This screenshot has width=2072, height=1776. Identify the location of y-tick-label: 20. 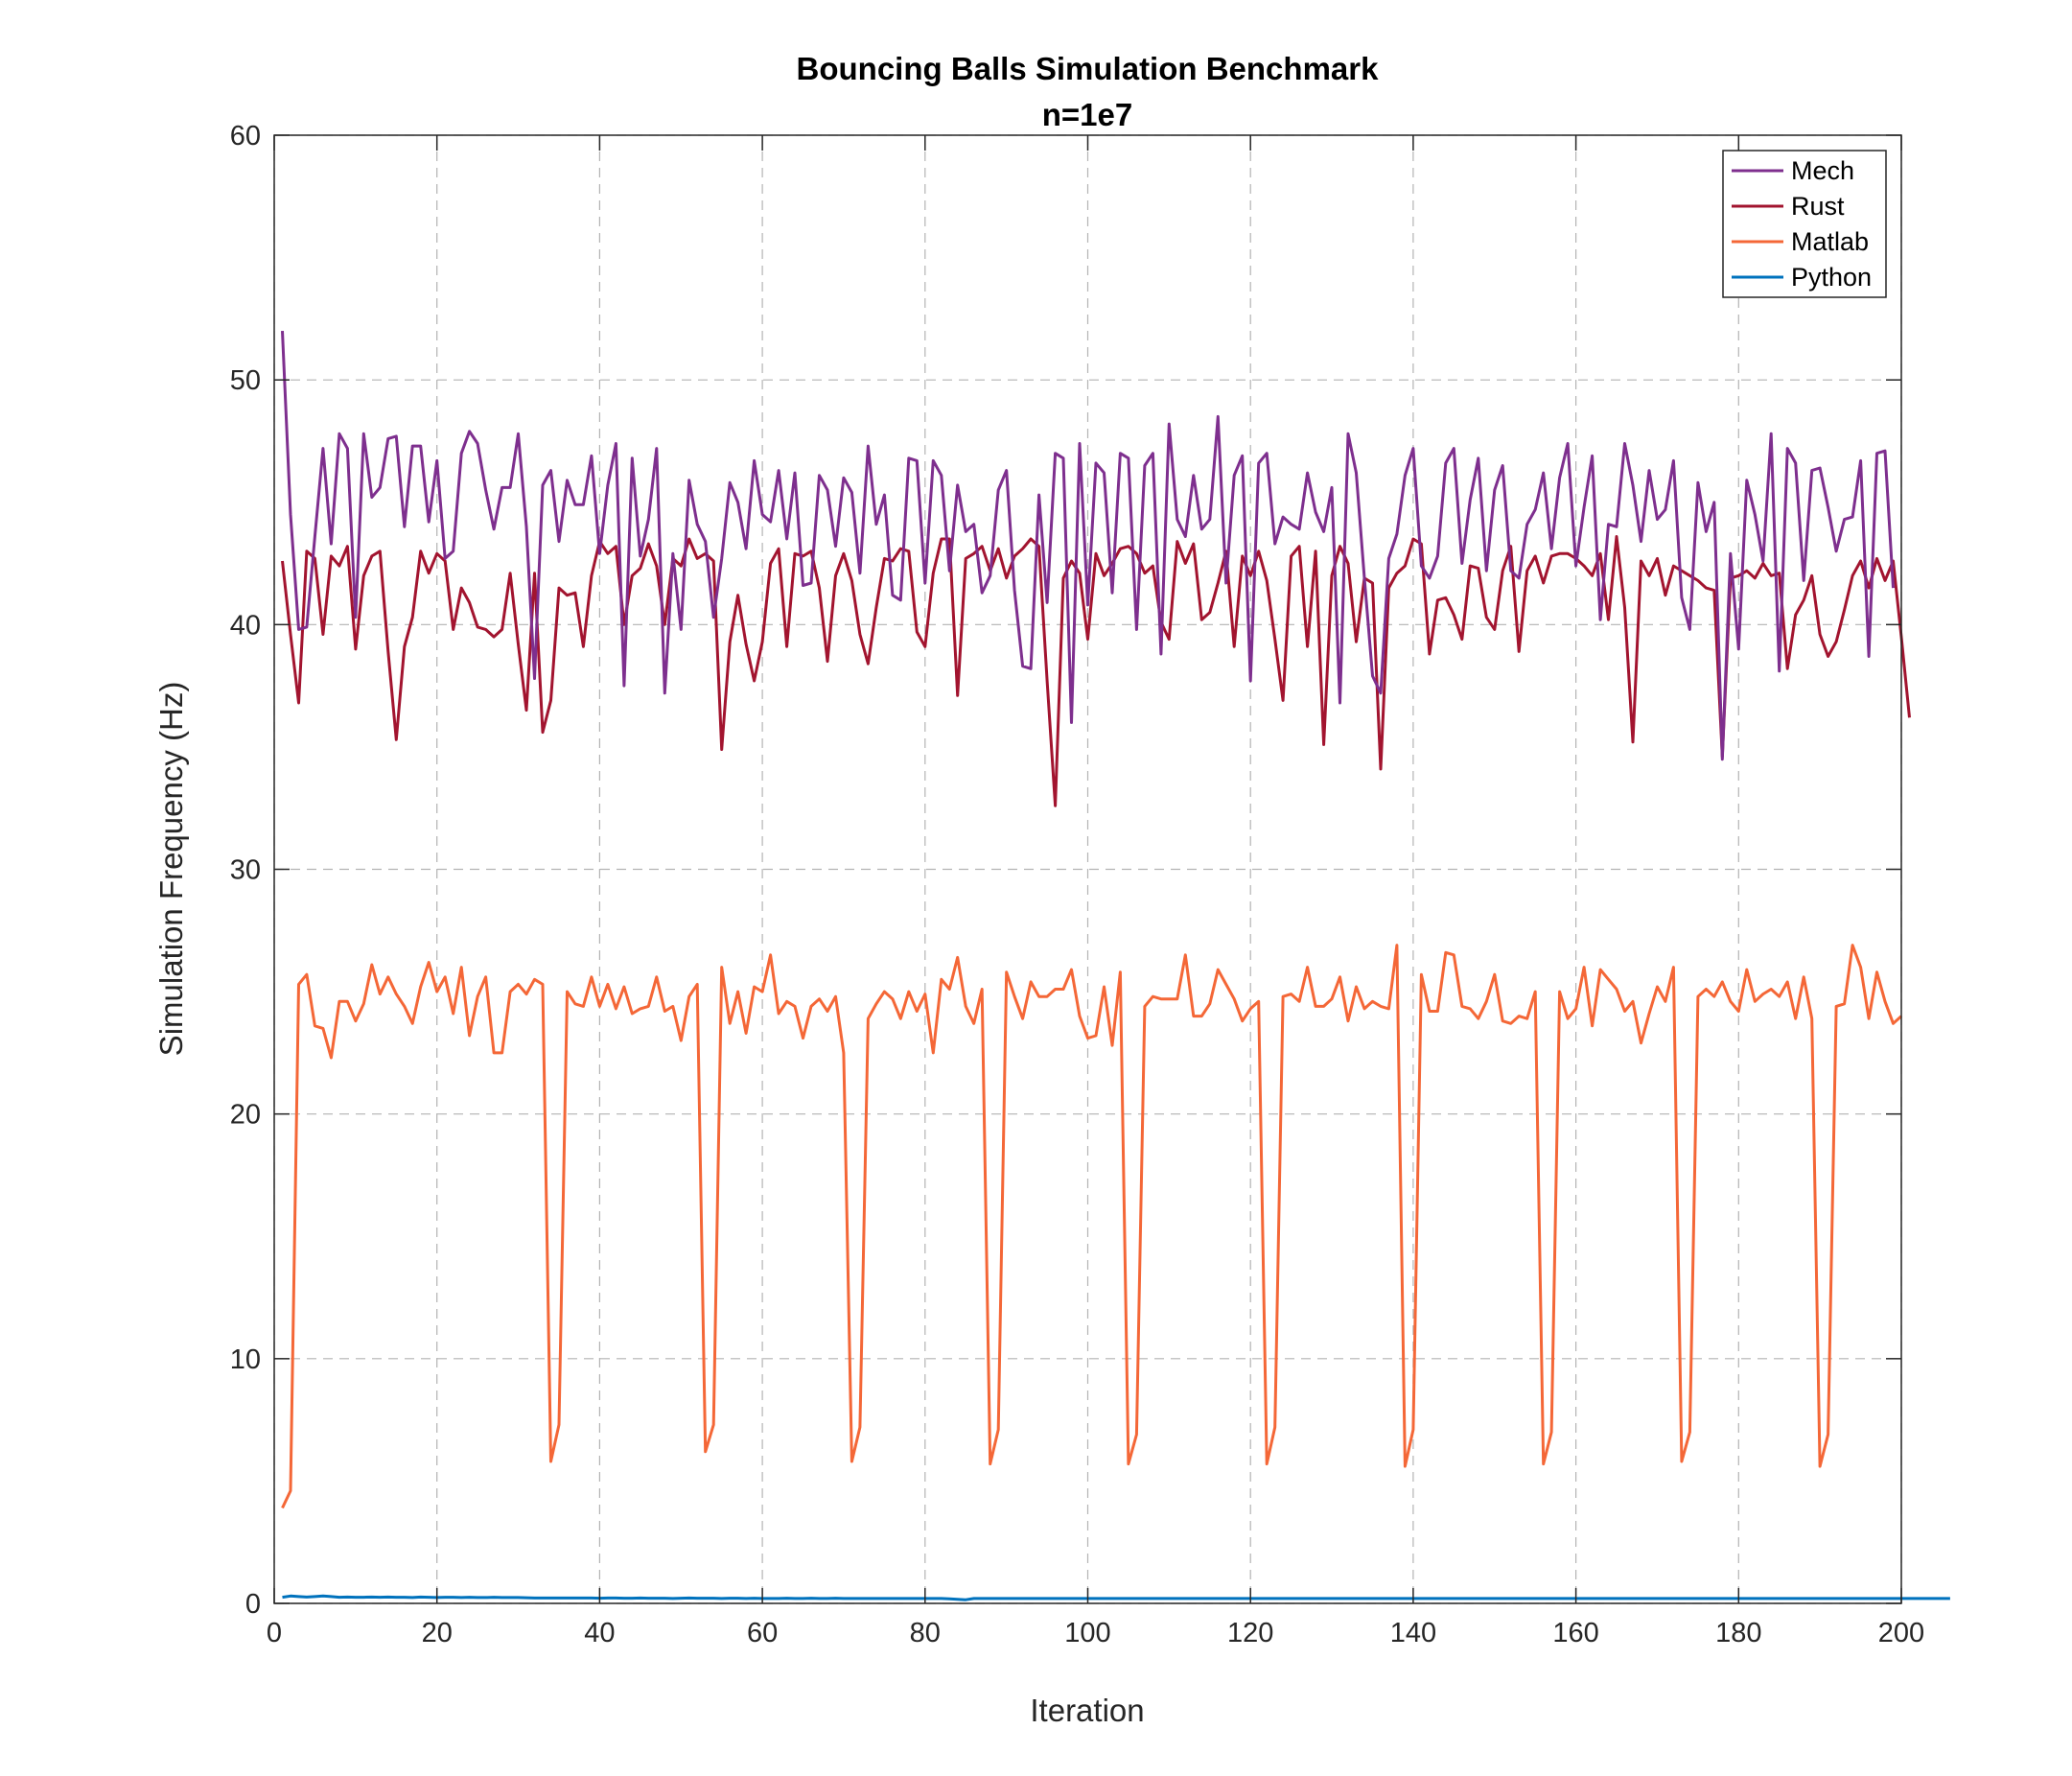
(246, 1115).